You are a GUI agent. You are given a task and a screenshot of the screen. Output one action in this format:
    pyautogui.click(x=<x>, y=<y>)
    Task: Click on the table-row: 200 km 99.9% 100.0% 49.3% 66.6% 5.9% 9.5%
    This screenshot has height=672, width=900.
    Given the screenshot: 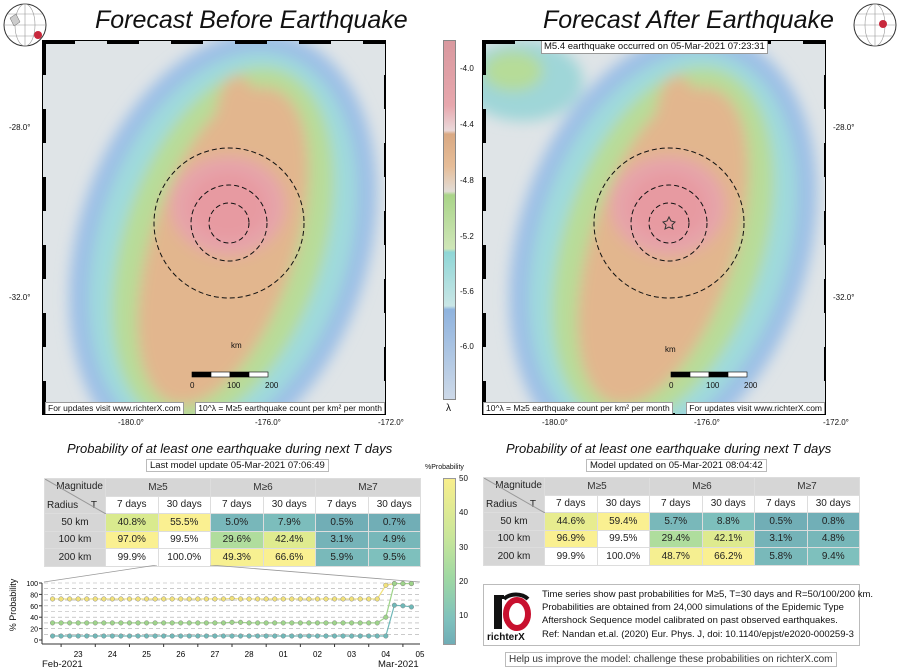 What is the action you would take?
    pyautogui.click(x=232, y=557)
    